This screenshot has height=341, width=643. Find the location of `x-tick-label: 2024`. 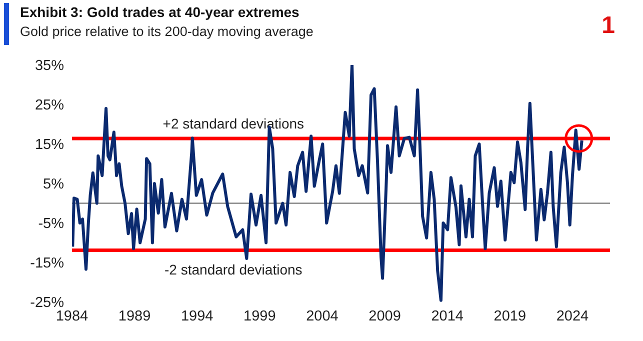

x-tick-label: 2024 is located at coordinates (572, 316).